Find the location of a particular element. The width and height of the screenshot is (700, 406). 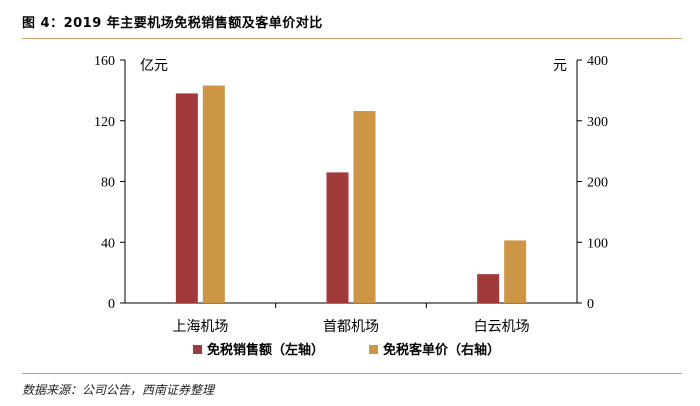

right-tick-label: 400 is located at coordinates (597, 61).